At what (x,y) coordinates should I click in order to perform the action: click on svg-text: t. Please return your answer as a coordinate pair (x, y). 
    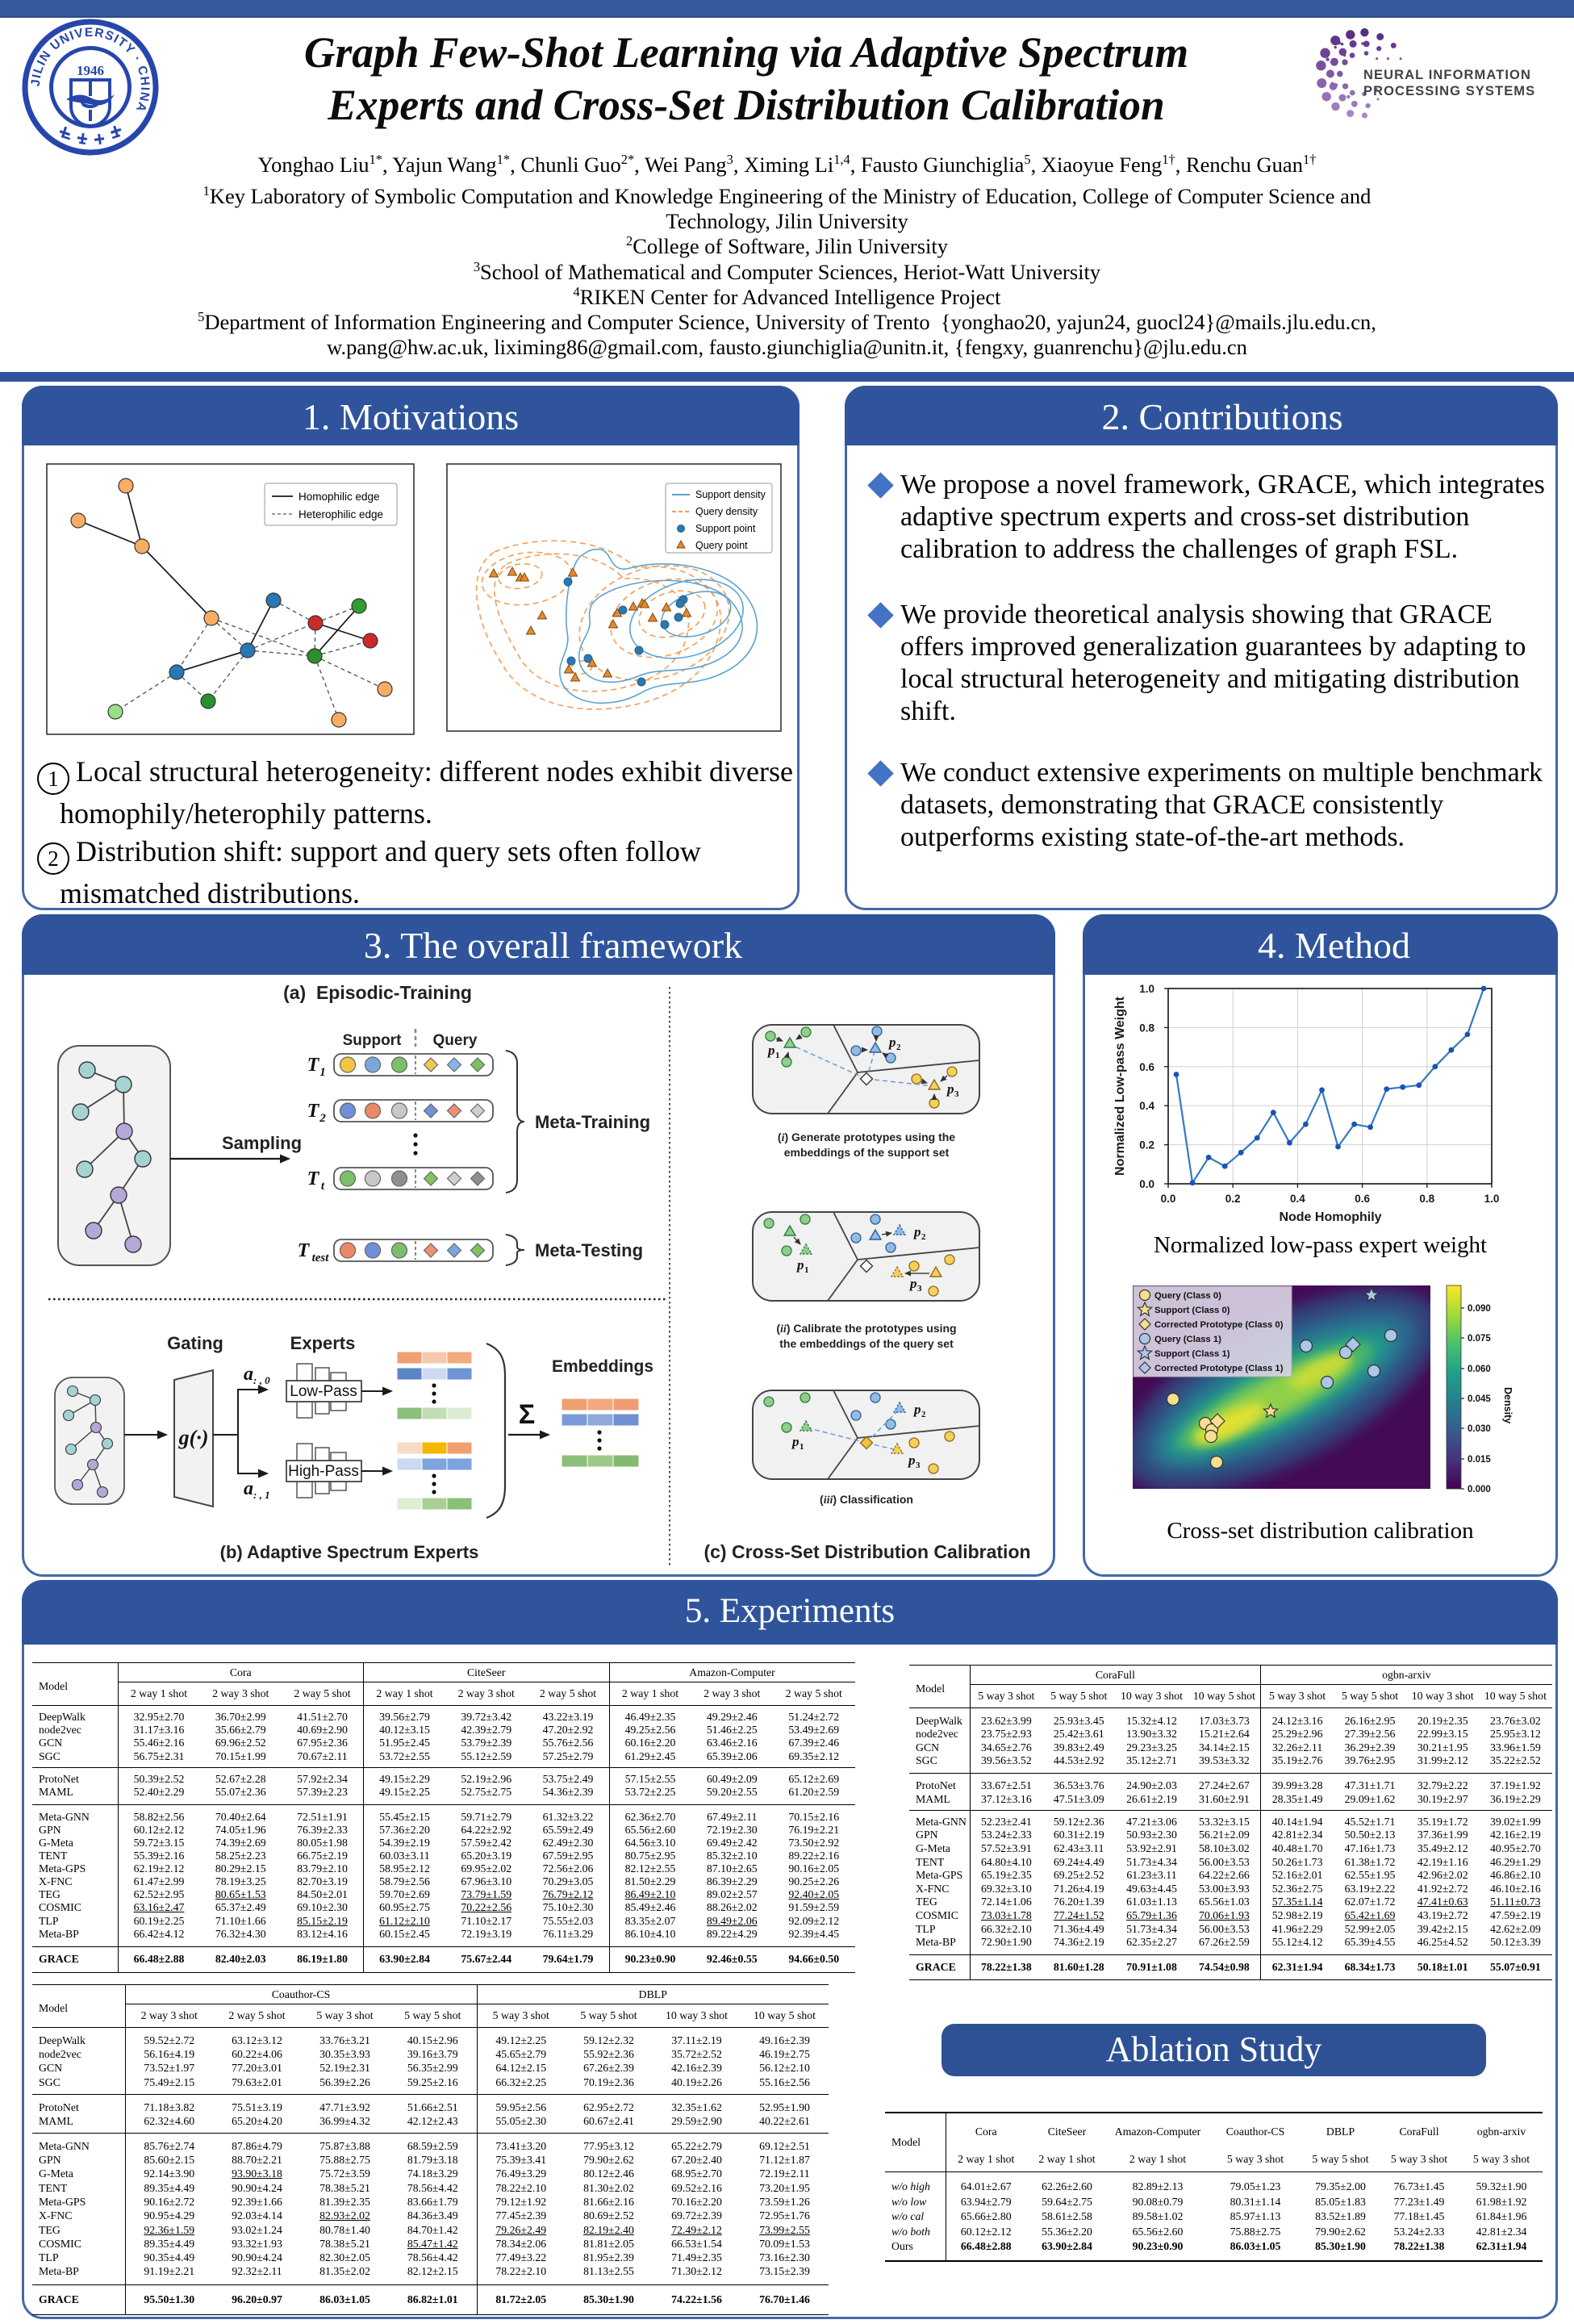
    Looking at the image, I should click on (323, 1186).